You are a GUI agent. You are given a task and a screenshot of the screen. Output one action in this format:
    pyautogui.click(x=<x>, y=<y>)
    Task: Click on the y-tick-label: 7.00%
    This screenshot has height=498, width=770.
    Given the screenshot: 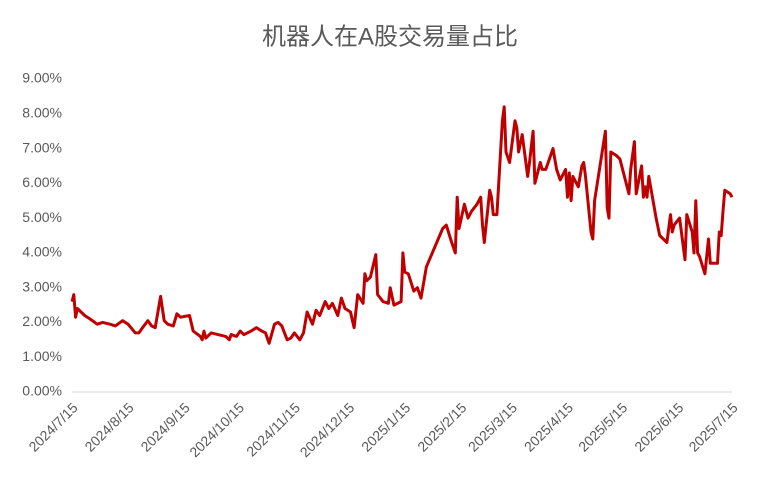 What is the action you would take?
    pyautogui.click(x=42, y=147)
    